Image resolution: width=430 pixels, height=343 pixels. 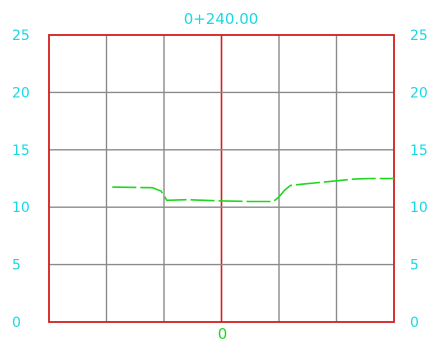 What do you see at coordinates (21, 208) in the screenshot?
I see `y-tick-label-left: 10` at bounding box center [21, 208].